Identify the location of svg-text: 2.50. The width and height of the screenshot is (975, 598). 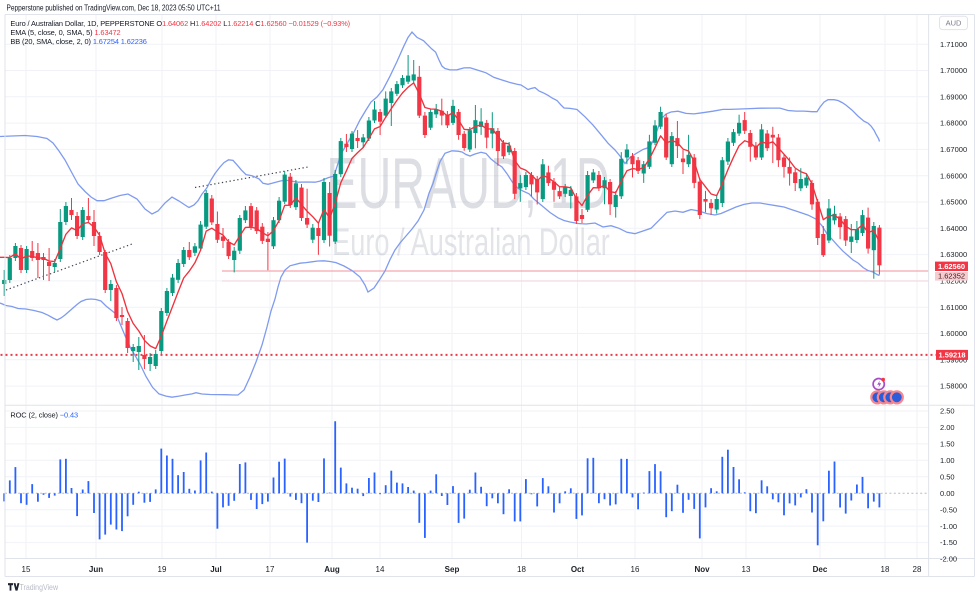
(947, 411).